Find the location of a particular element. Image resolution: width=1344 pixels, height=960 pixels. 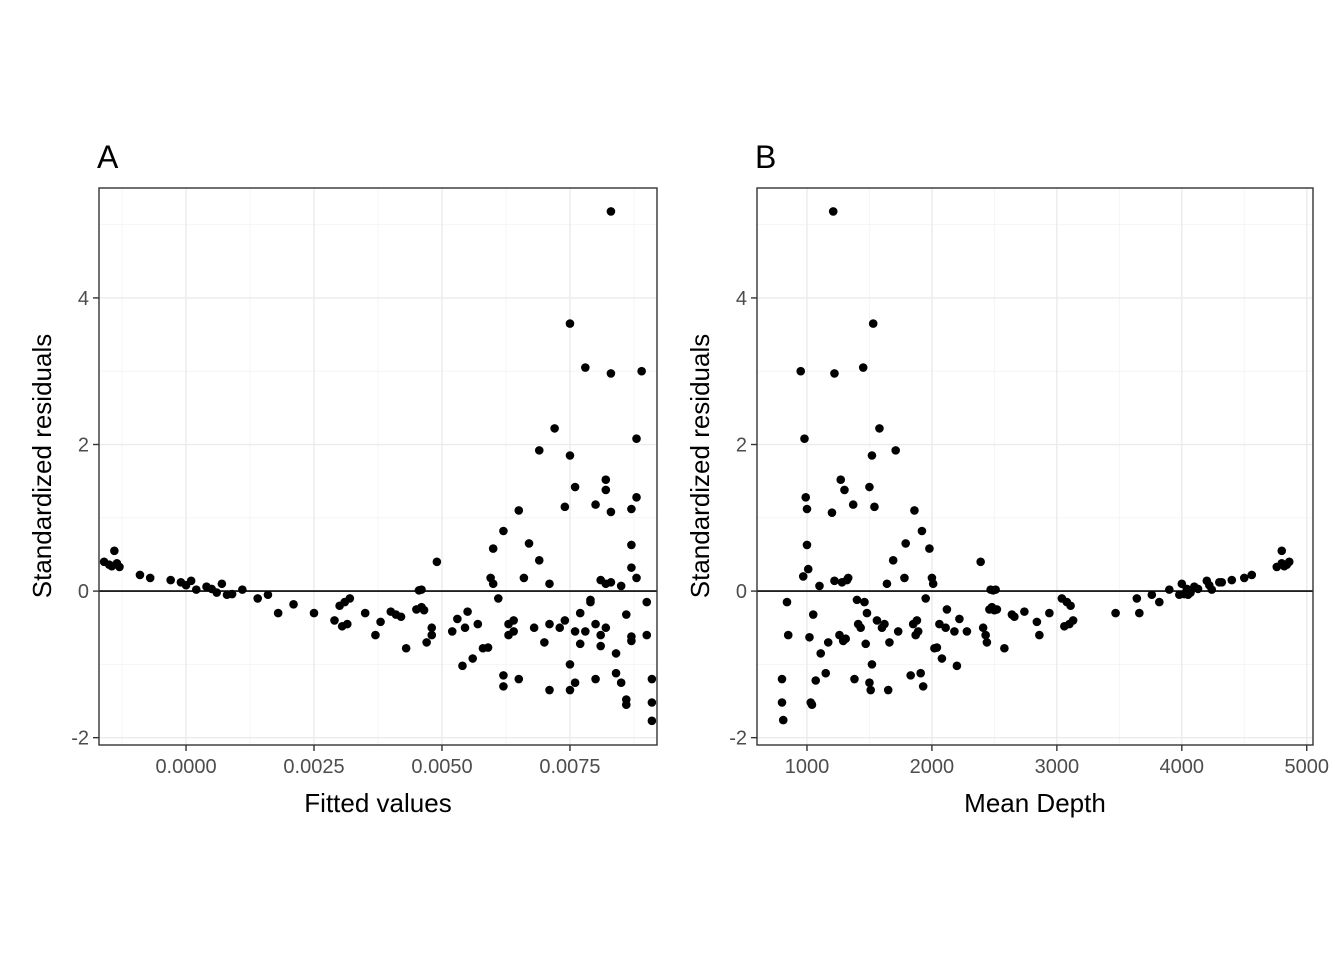

panel-a-x-tick-label: 0.0025 is located at coordinates (313, 767).